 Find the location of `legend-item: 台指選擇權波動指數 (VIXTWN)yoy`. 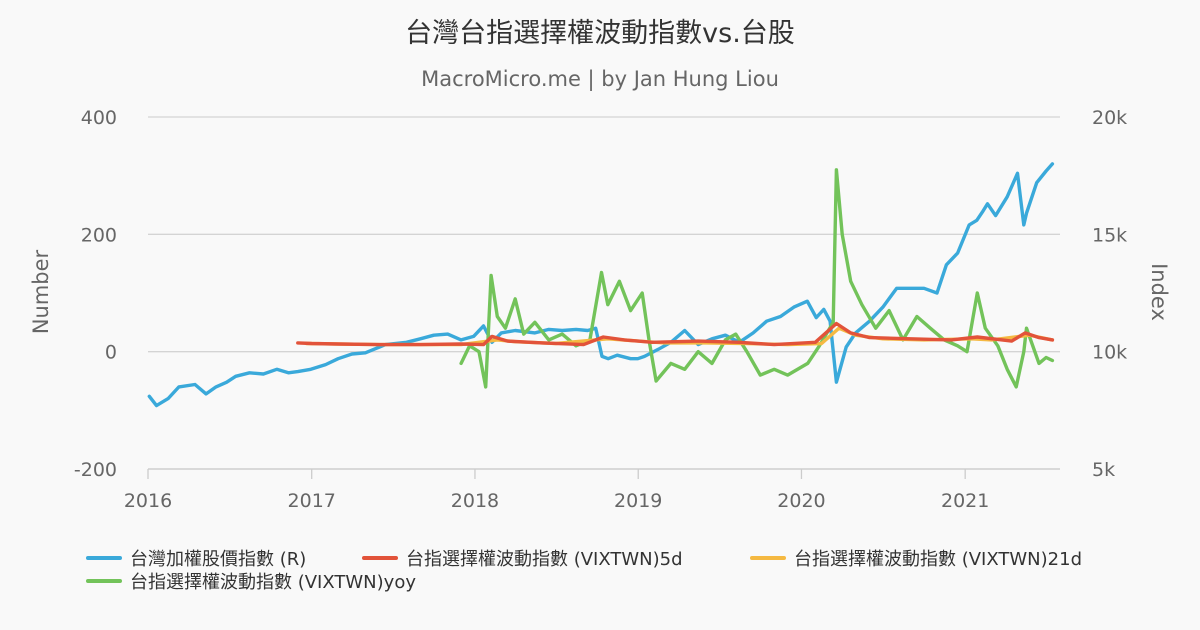

legend-item: 台指選擇權波動指數 (VIXTWN)yoy is located at coordinates (251, 582).